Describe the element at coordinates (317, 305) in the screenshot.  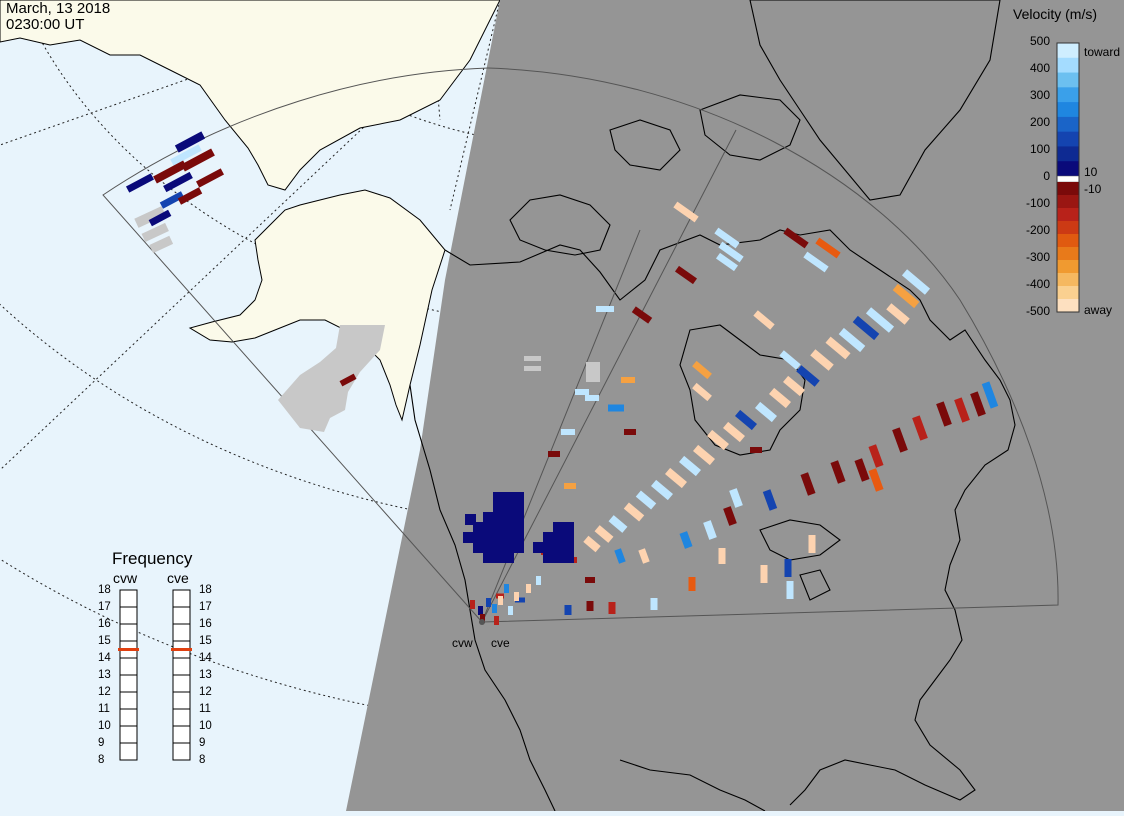
I see `alaska-landmass` at that location.